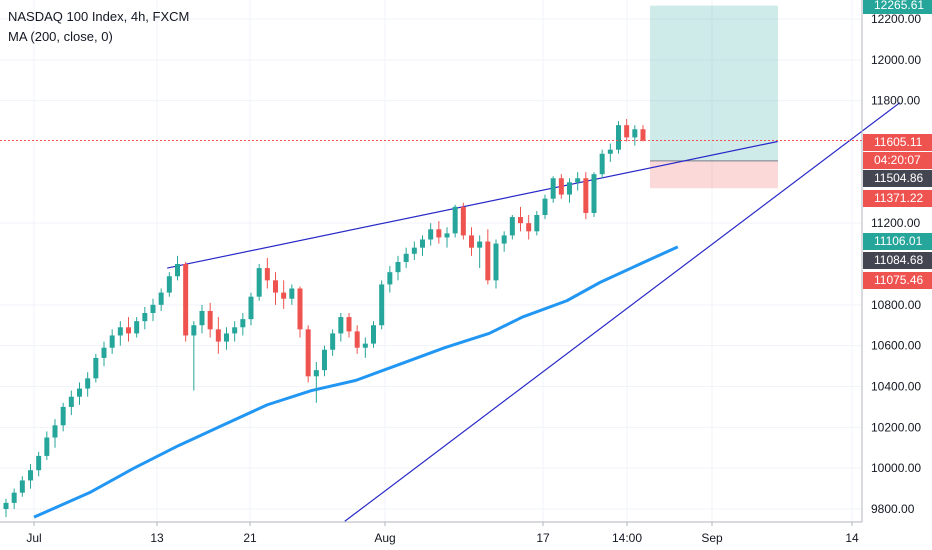 The width and height of the screenshot is (932, 550). What do you see at coordinates (384, 538) in the screenshot?
I see `x-tick-label: Aug` at bounding box center [384, 538].